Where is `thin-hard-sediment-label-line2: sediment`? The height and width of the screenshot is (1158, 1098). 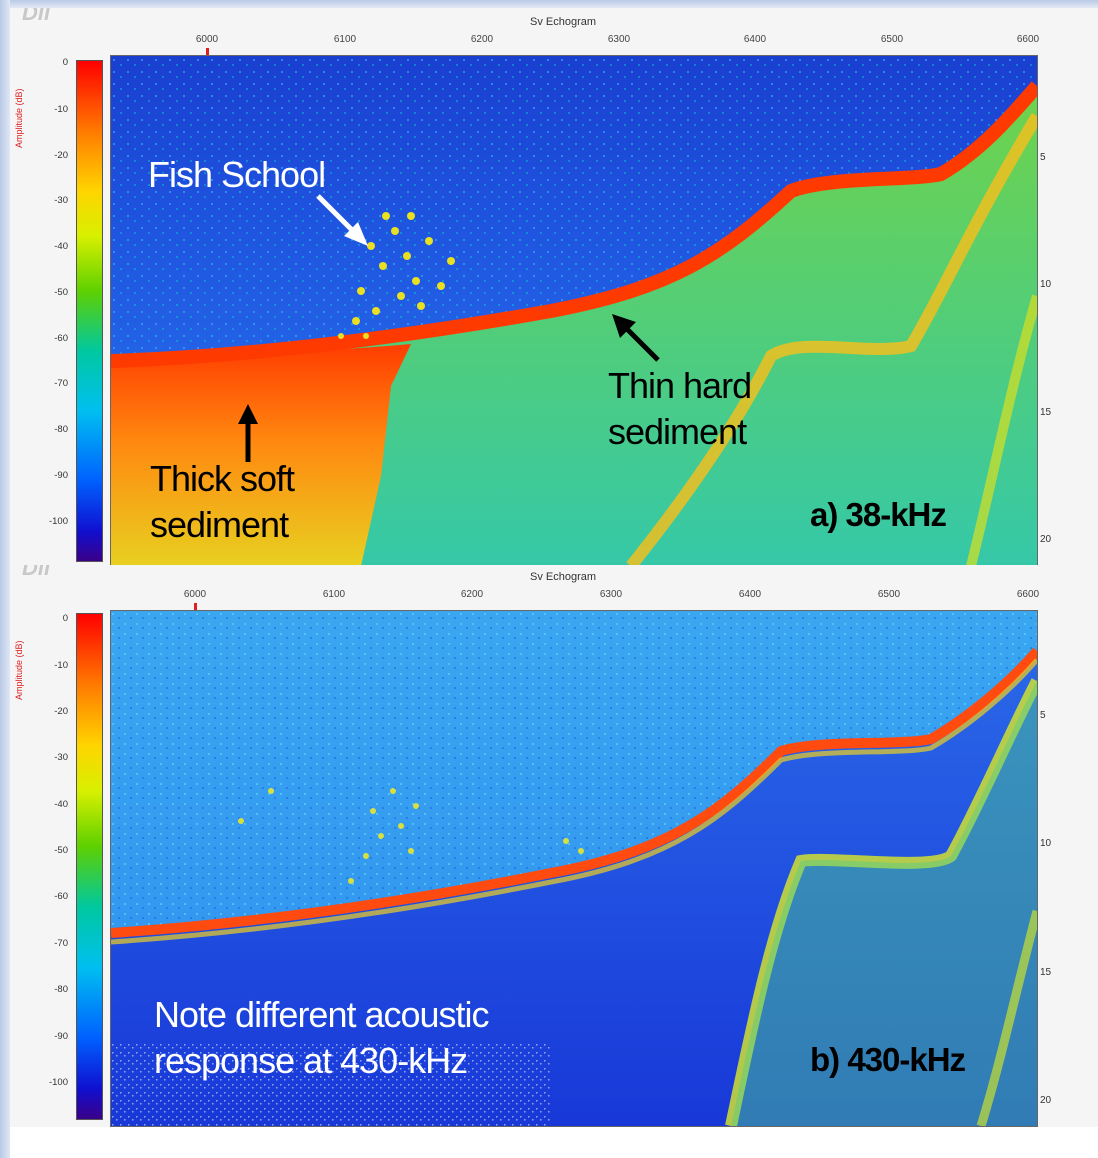 thin-hard-sediment-label-line2: sediment is located at coordinates (677, 431).